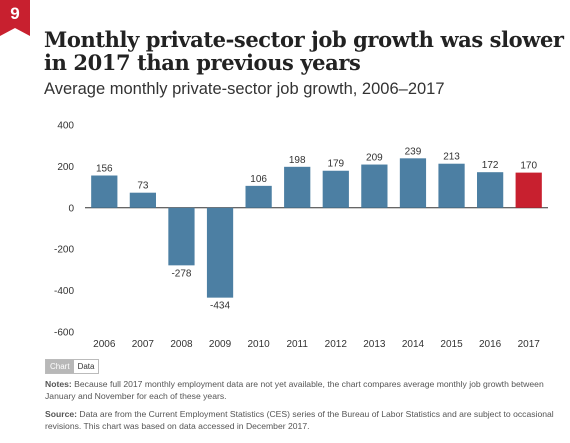  I want to click on bar-2008, so click(181, 236).